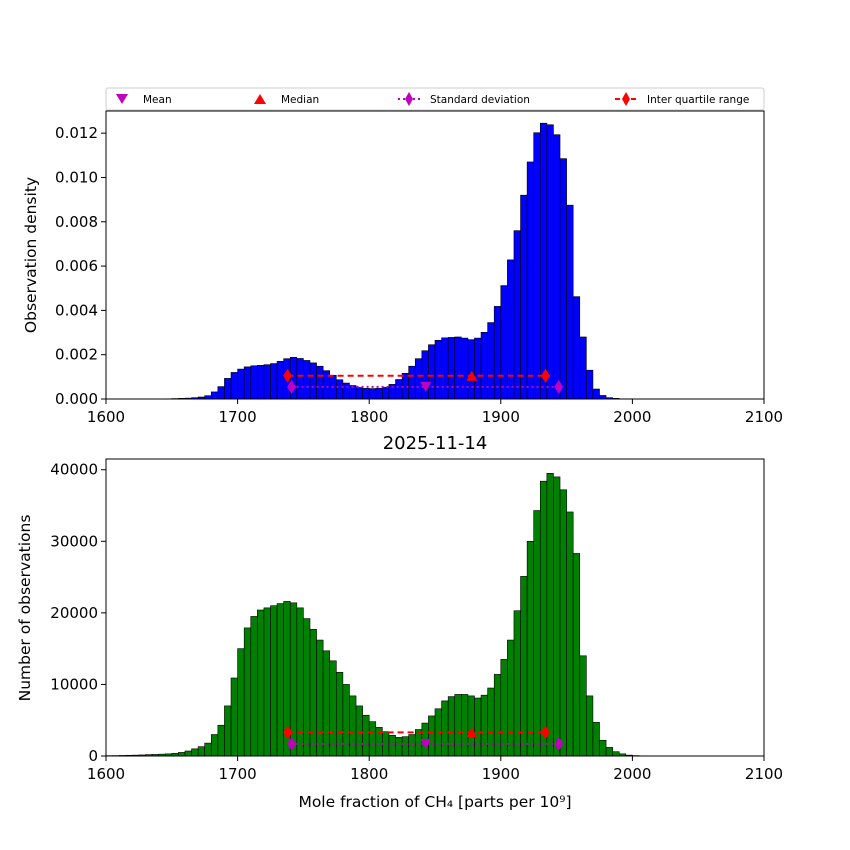  What do you see at coordinates (480, 100) in the screenshot?
I see `legend-std-label: Standard deviation` at bounding box center [480, 100].